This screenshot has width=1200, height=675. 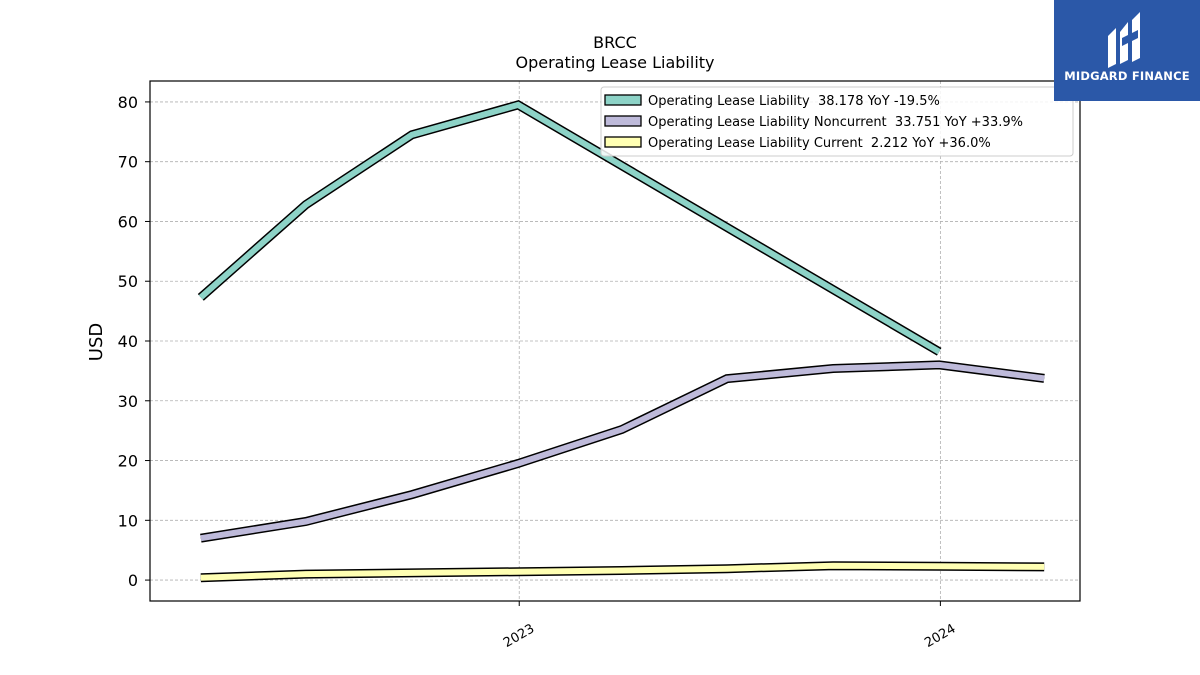 I want to click on y-tick-label: 0, so click(x=133, y=580).